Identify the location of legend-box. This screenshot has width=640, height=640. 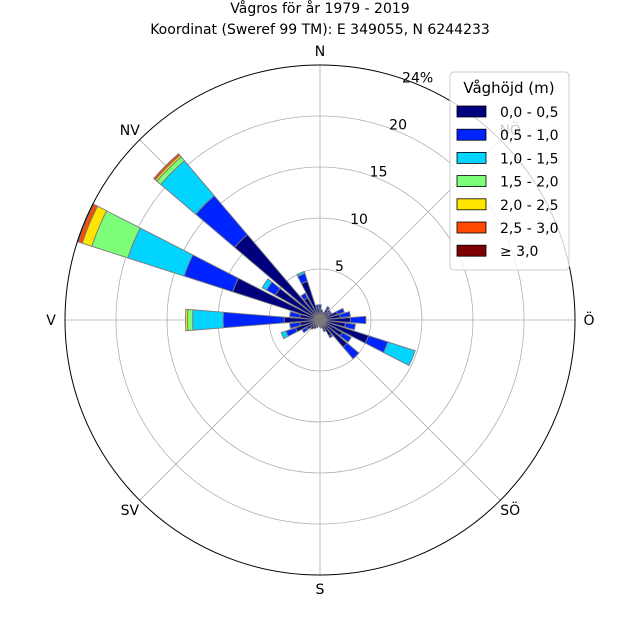
(509, 171).